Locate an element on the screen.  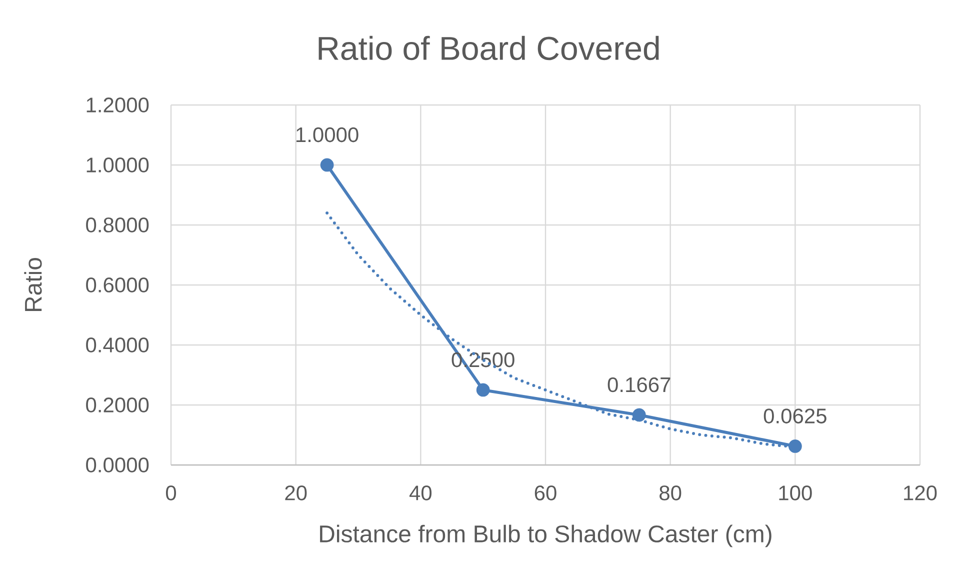
x-tick-label: 80 is located at coordinates (671, 493).